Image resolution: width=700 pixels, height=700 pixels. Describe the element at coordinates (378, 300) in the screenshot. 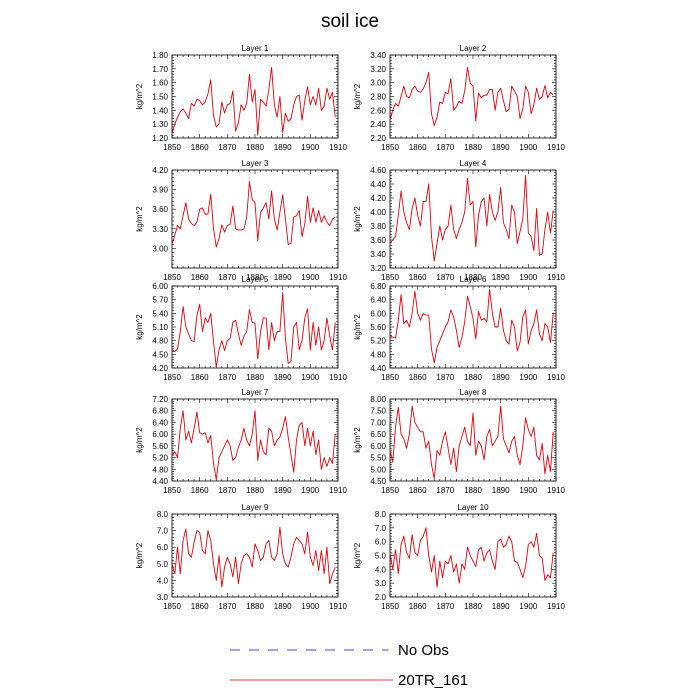

I see `y-tick-label: 6.40` at that location.